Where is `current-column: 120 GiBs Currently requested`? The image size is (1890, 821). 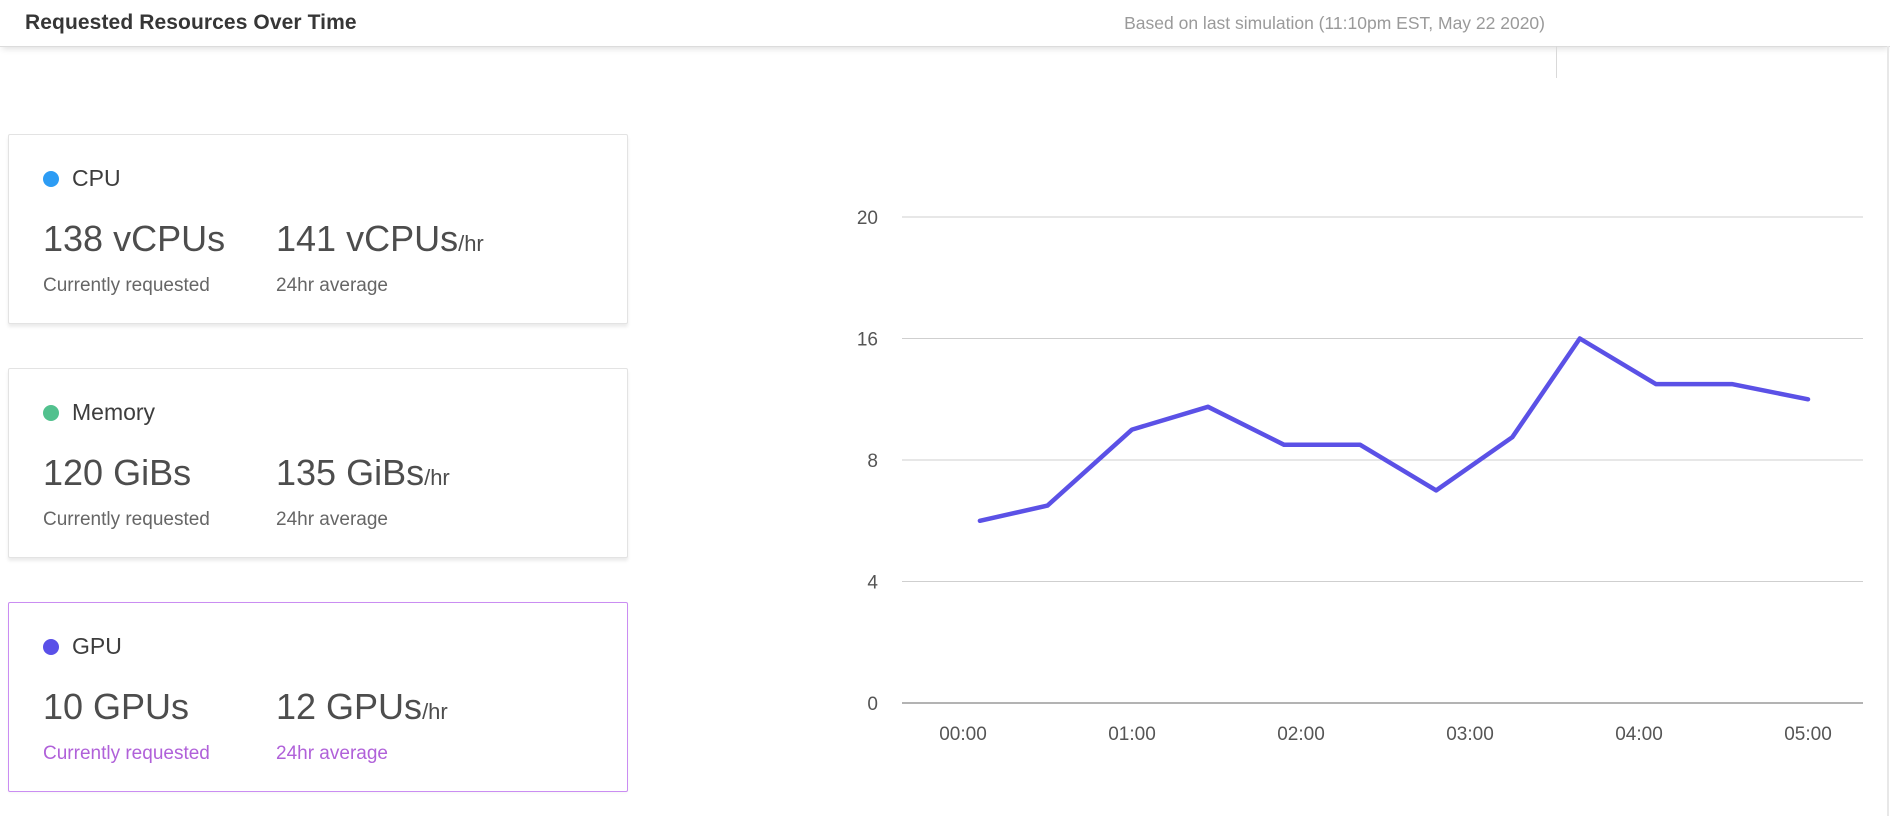
current-column: 120 GiBs Currently requested is located at coordinates (159, 491).